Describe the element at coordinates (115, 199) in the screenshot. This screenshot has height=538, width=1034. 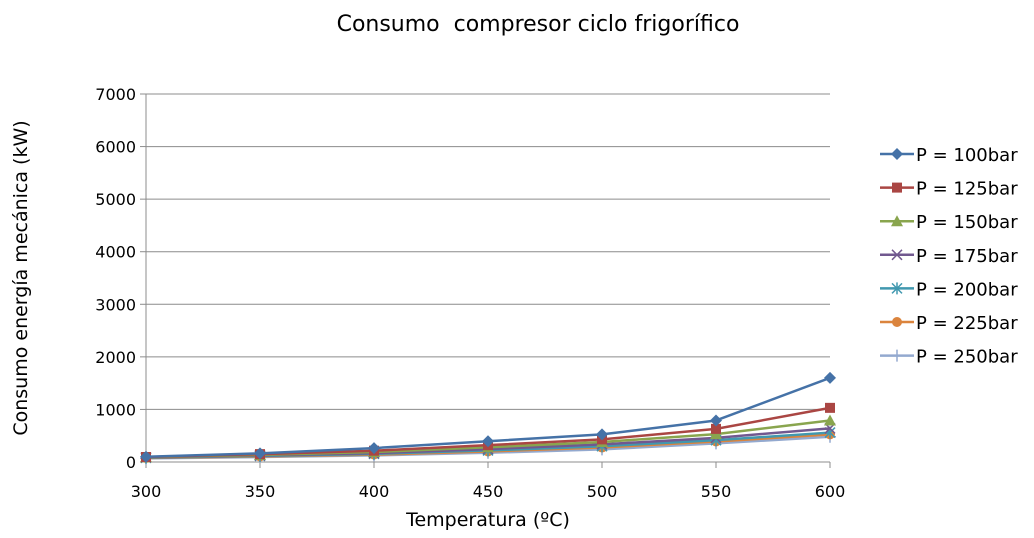
I see `y-tick-label: 5000` at that location.